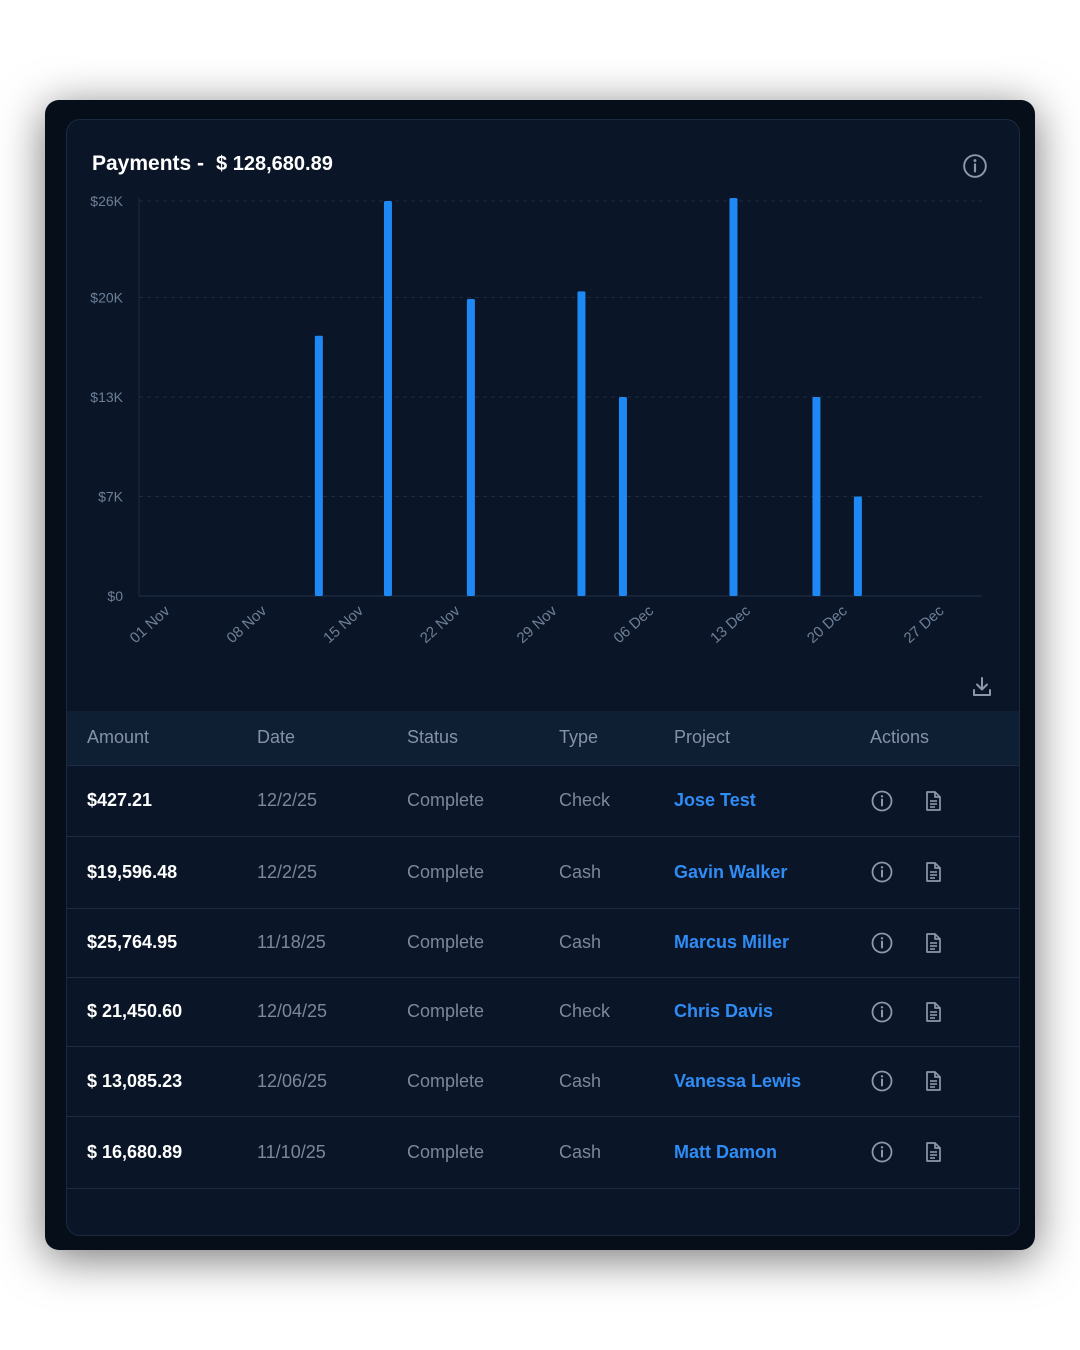  I want to click on column-header-type: Type, so click(596, 738).